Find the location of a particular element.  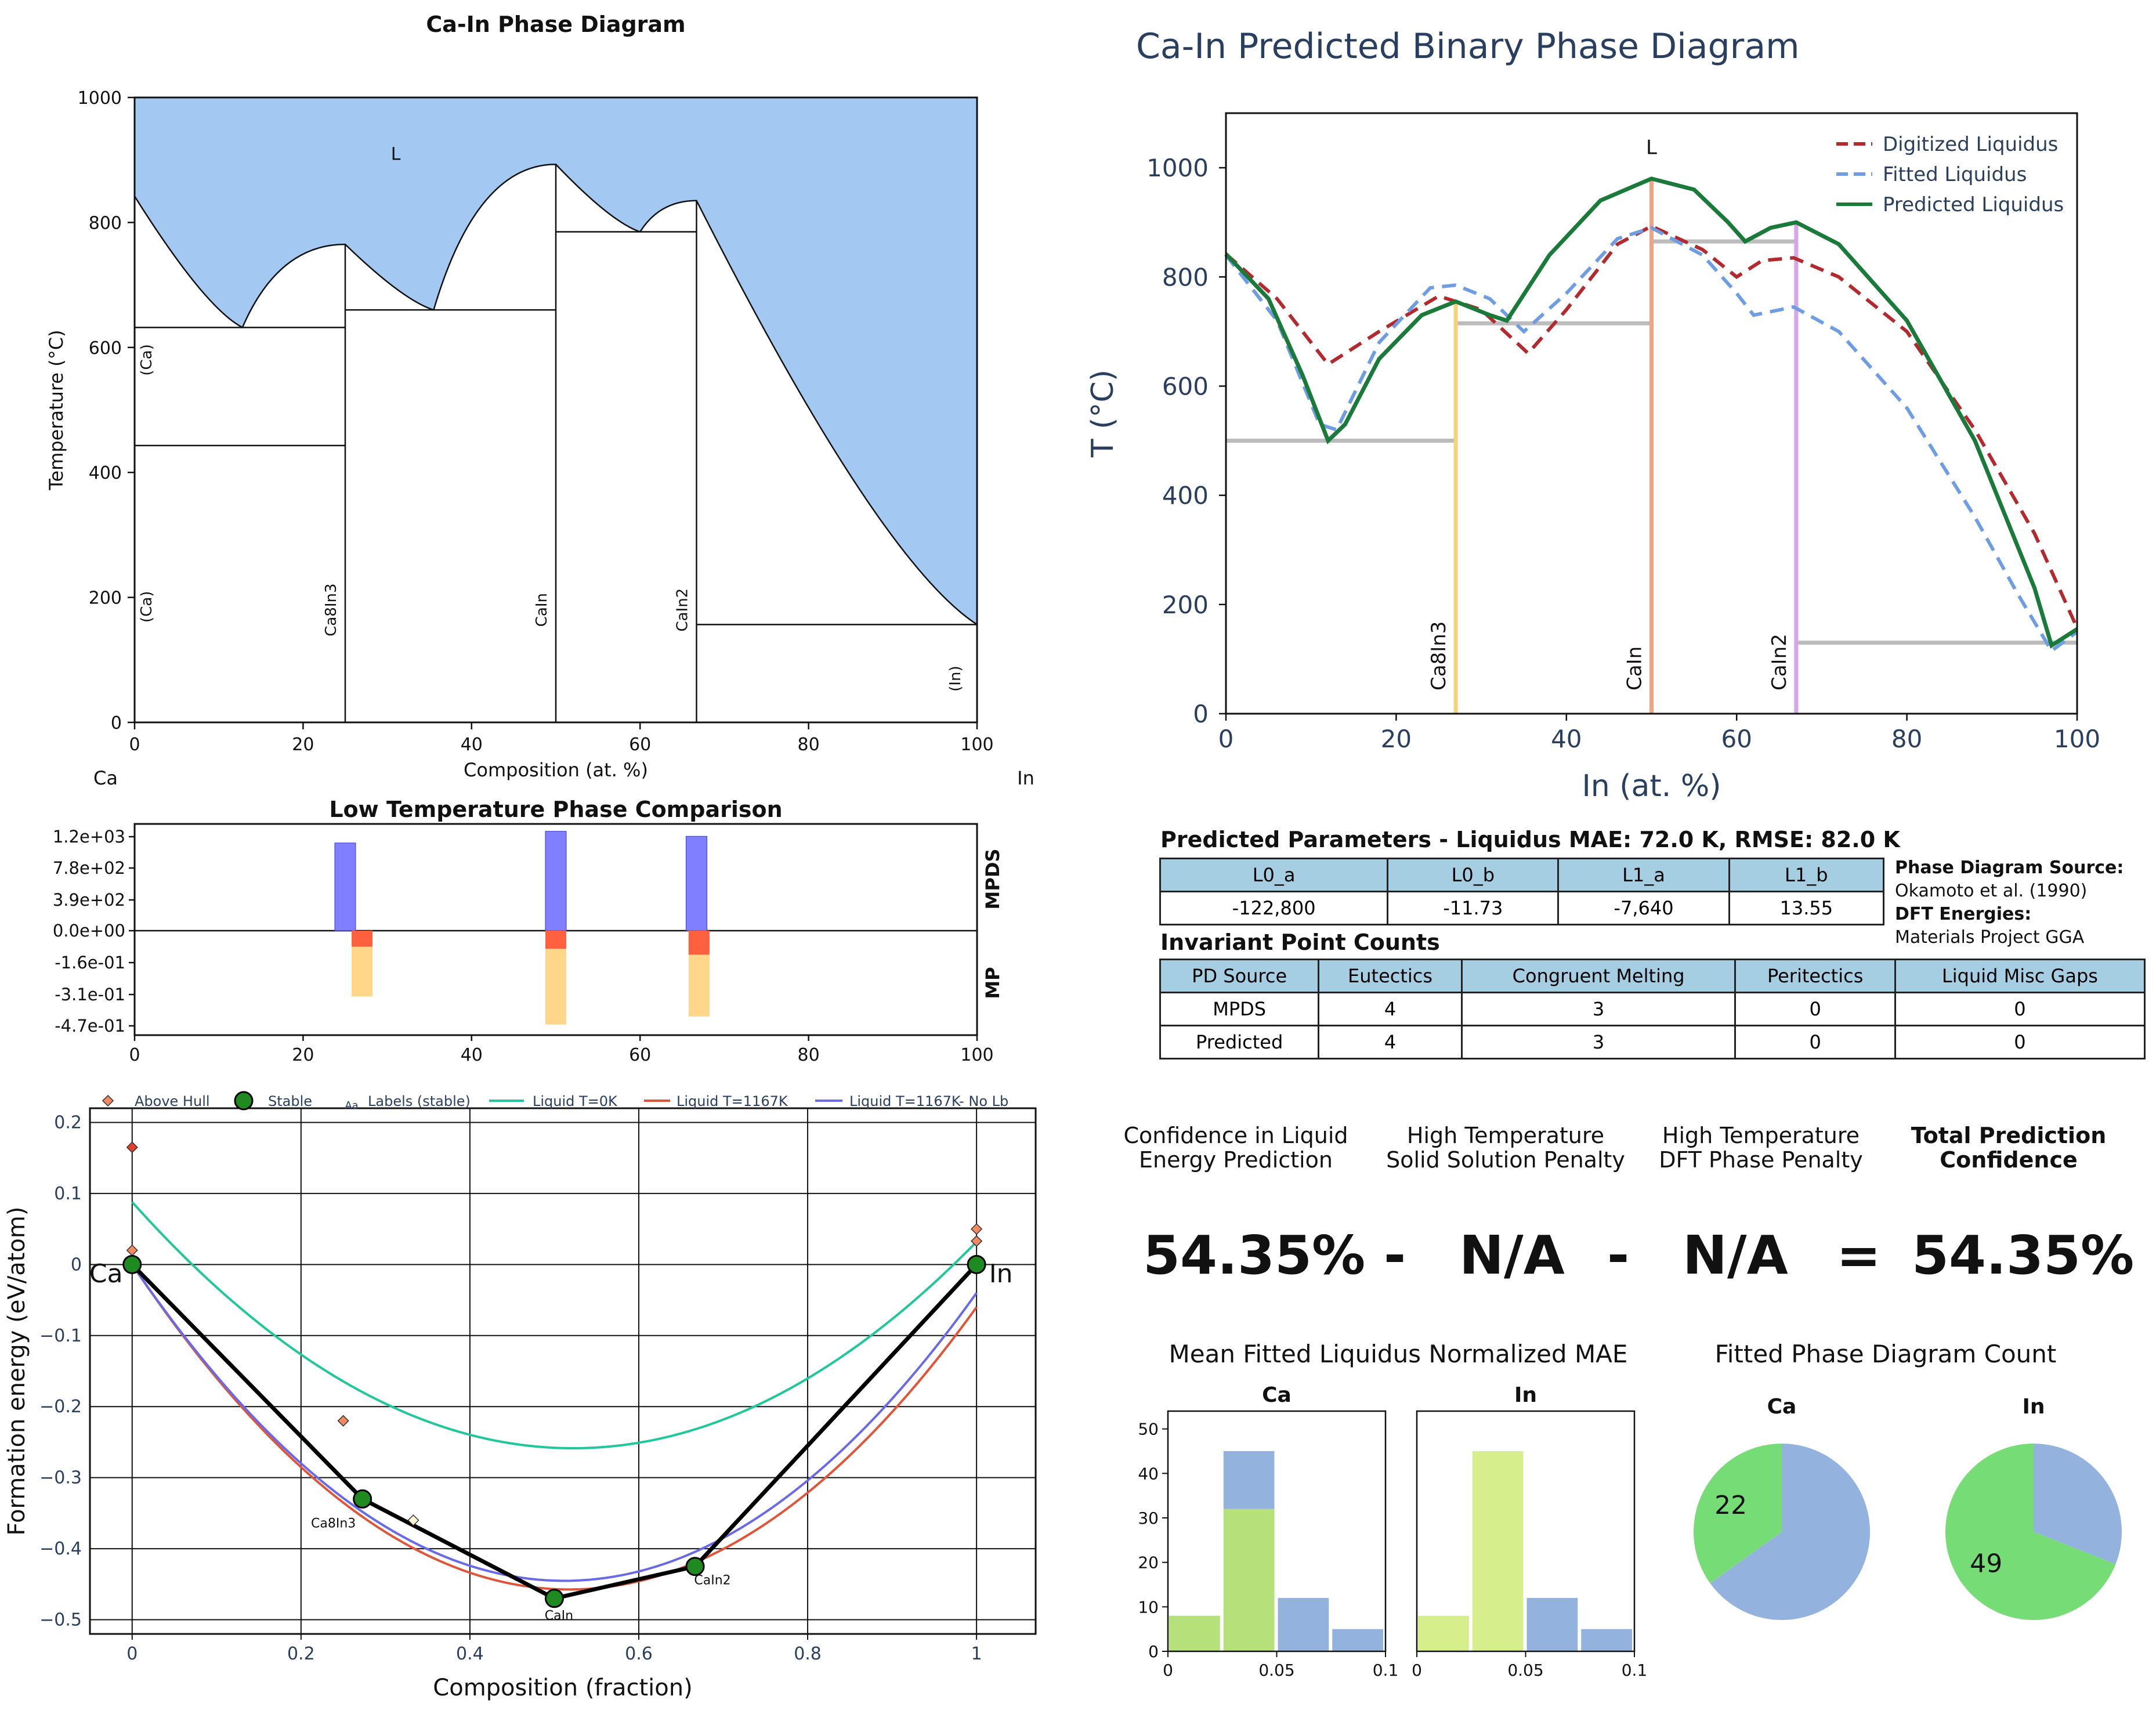

dft-value: Materials Project GGA is located at coordinates (1990, 938).